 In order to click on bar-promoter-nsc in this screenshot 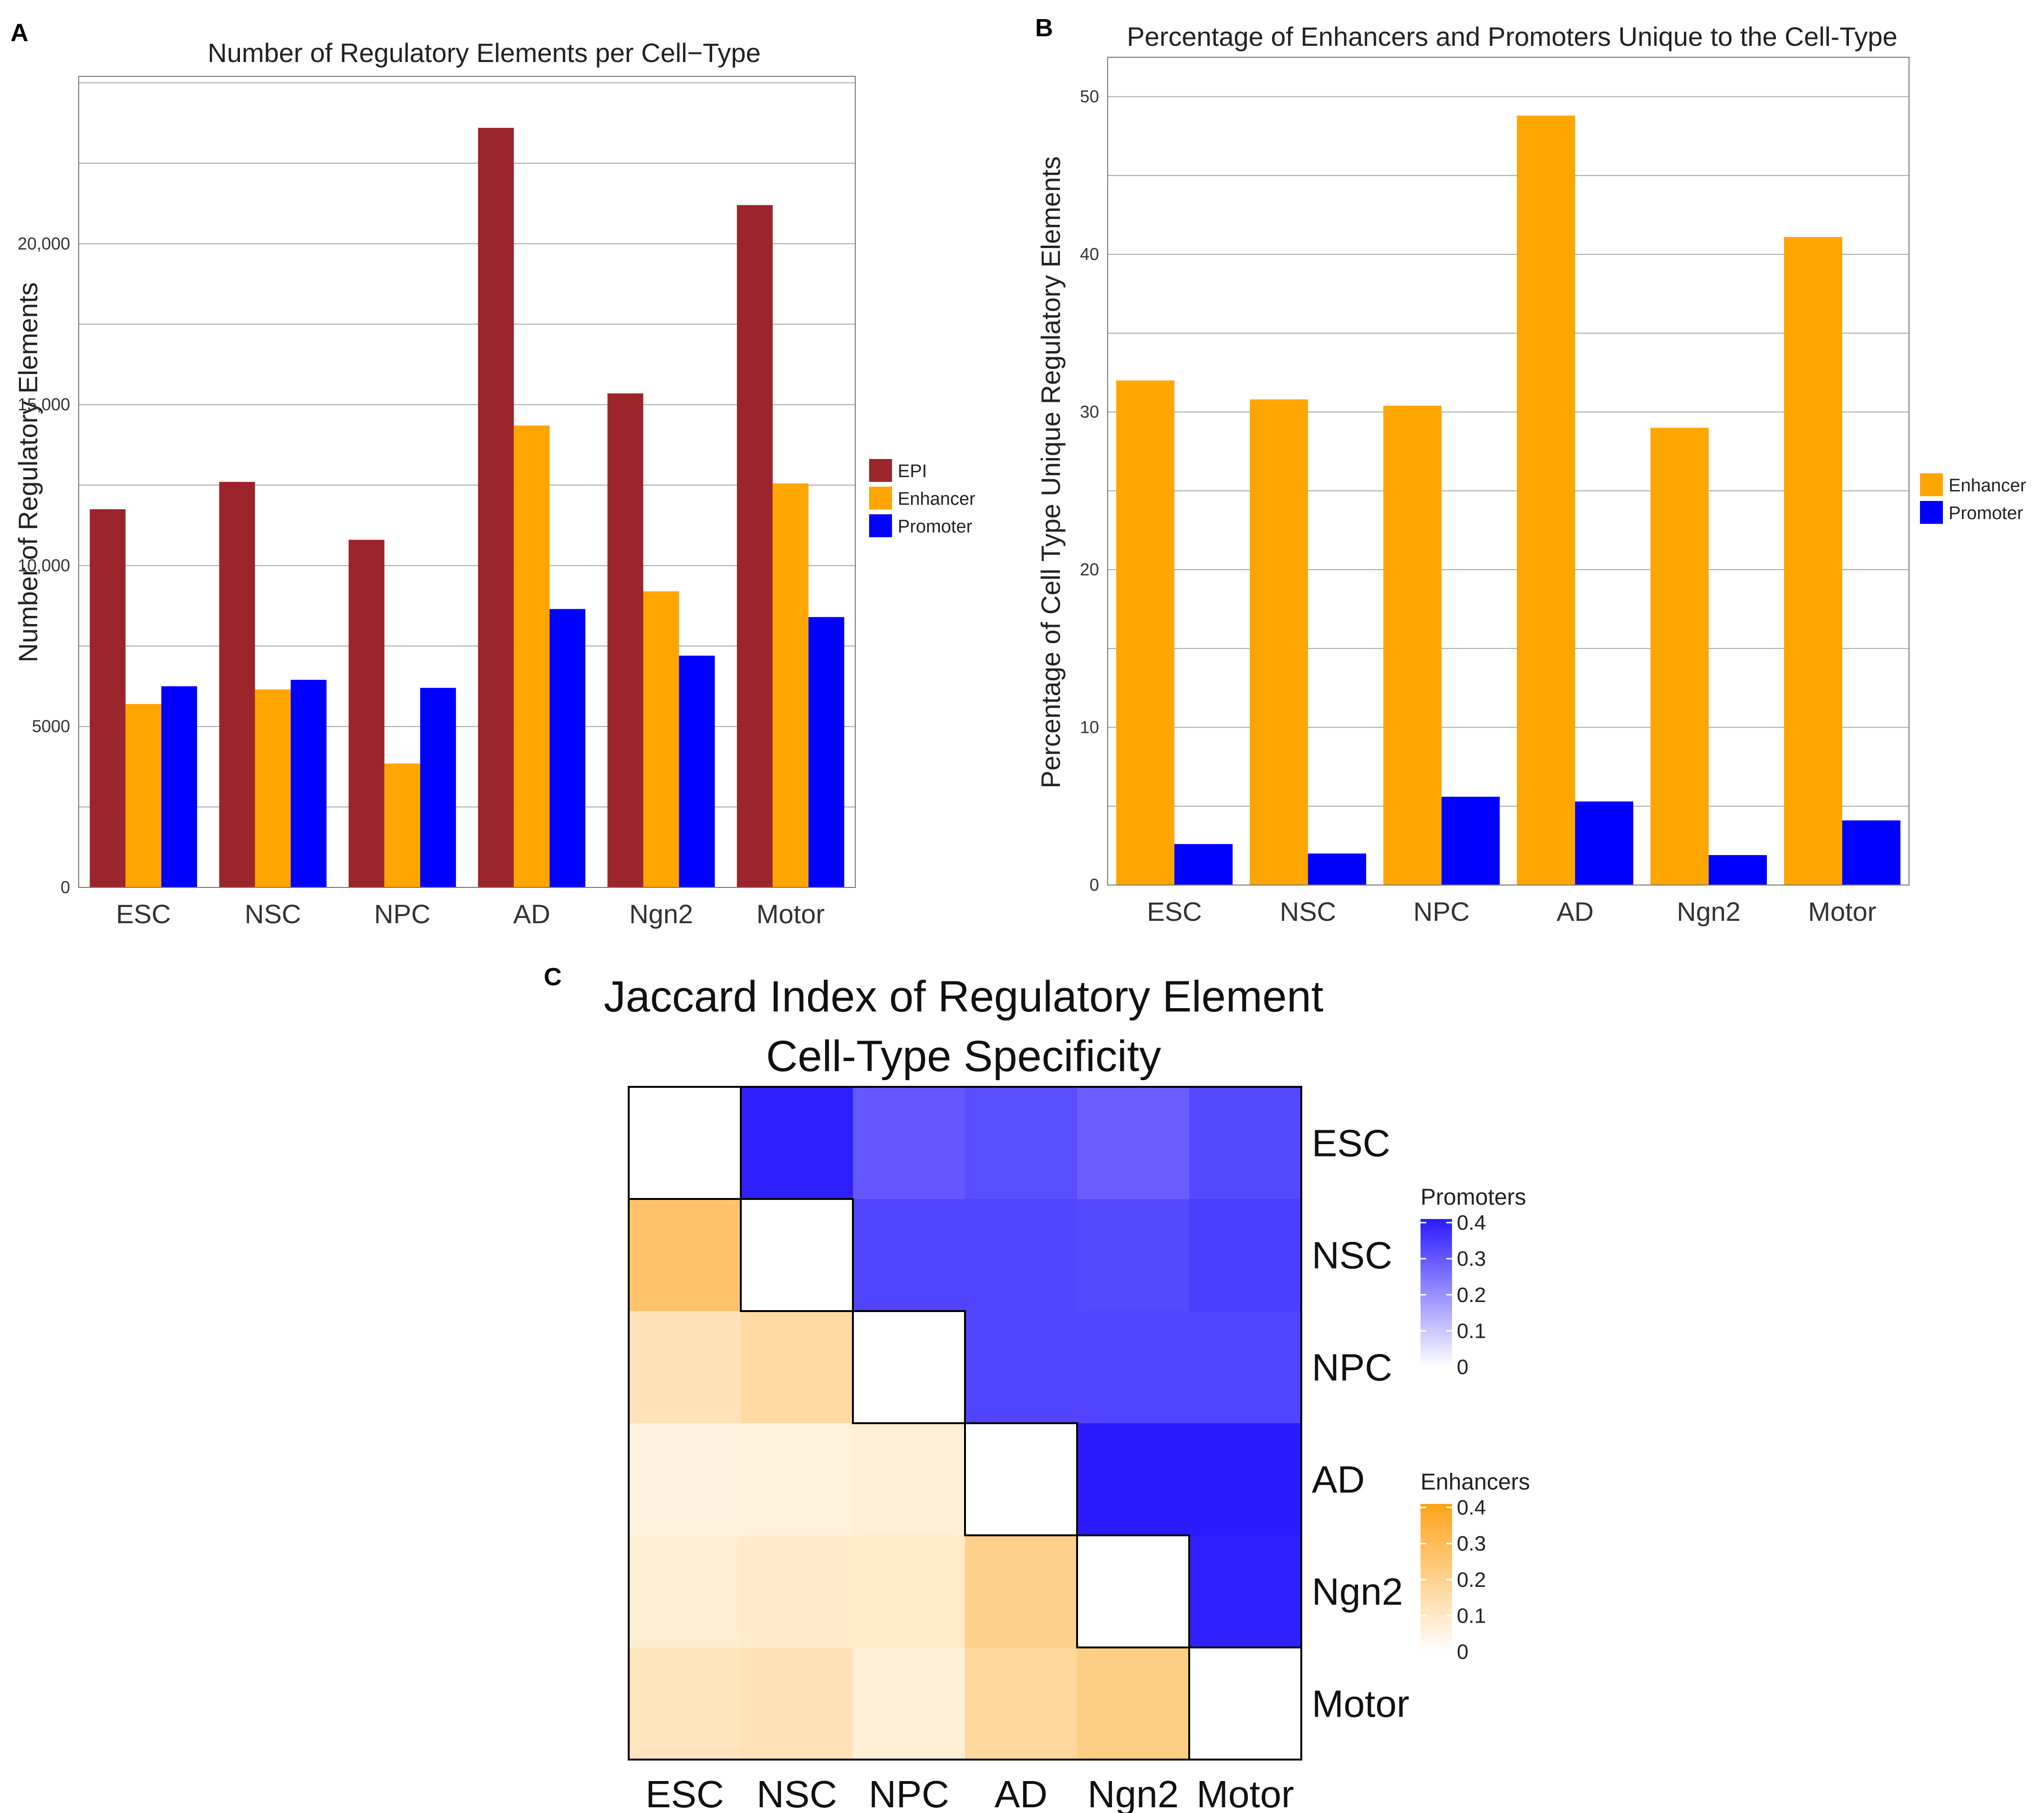, I will do `click(1337, 869)`.